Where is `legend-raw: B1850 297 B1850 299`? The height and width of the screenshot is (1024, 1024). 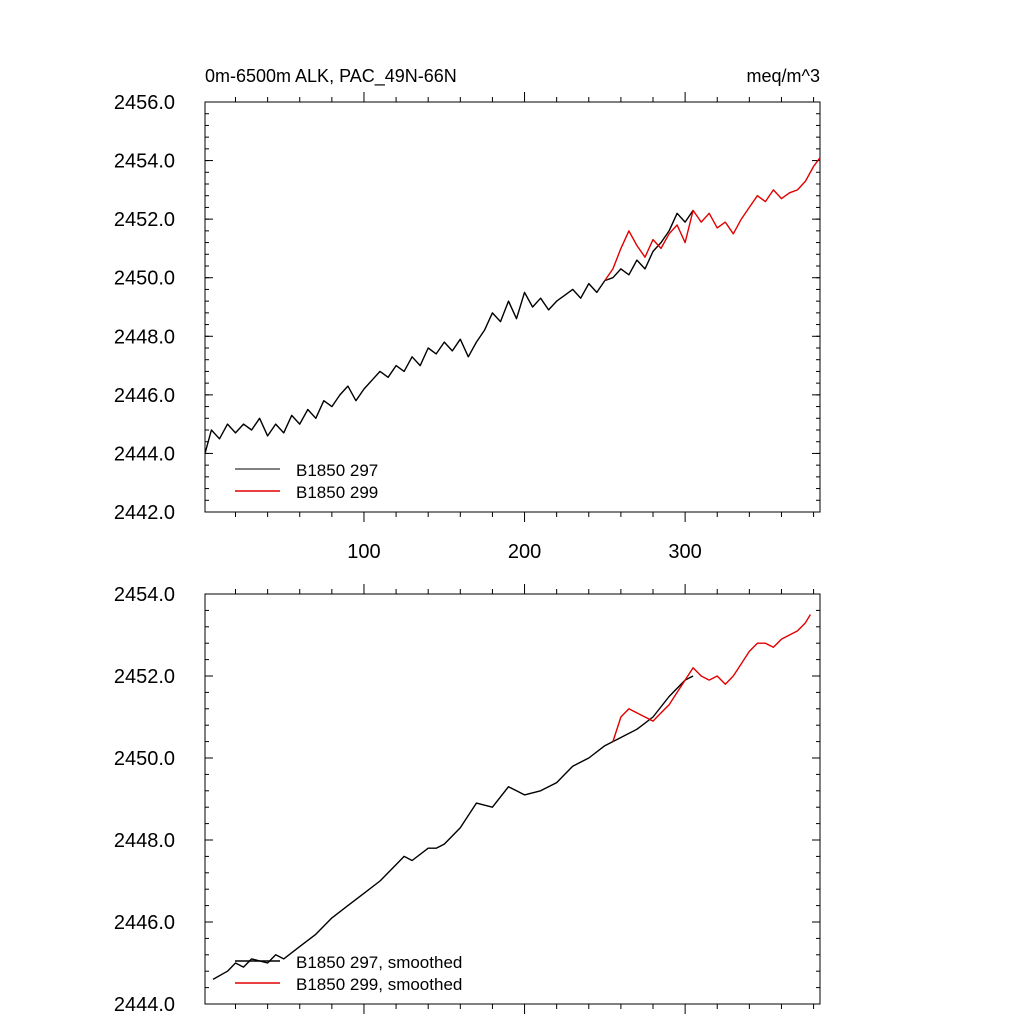 legend-raw: B1850 297 B1850 299 is located at coordinates (306, 481).